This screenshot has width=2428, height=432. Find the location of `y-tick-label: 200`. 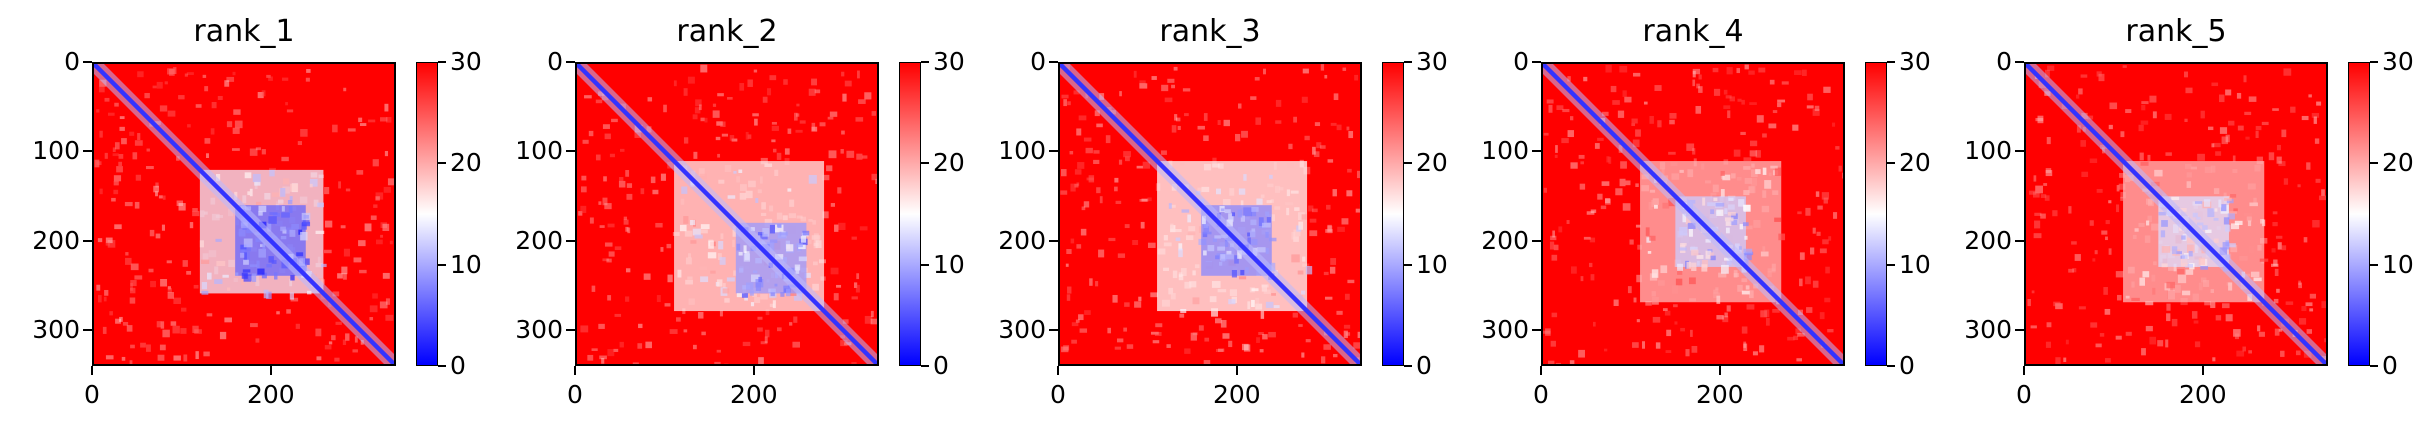

y-tick-label: 200 is located at coordinates (1505, 240).